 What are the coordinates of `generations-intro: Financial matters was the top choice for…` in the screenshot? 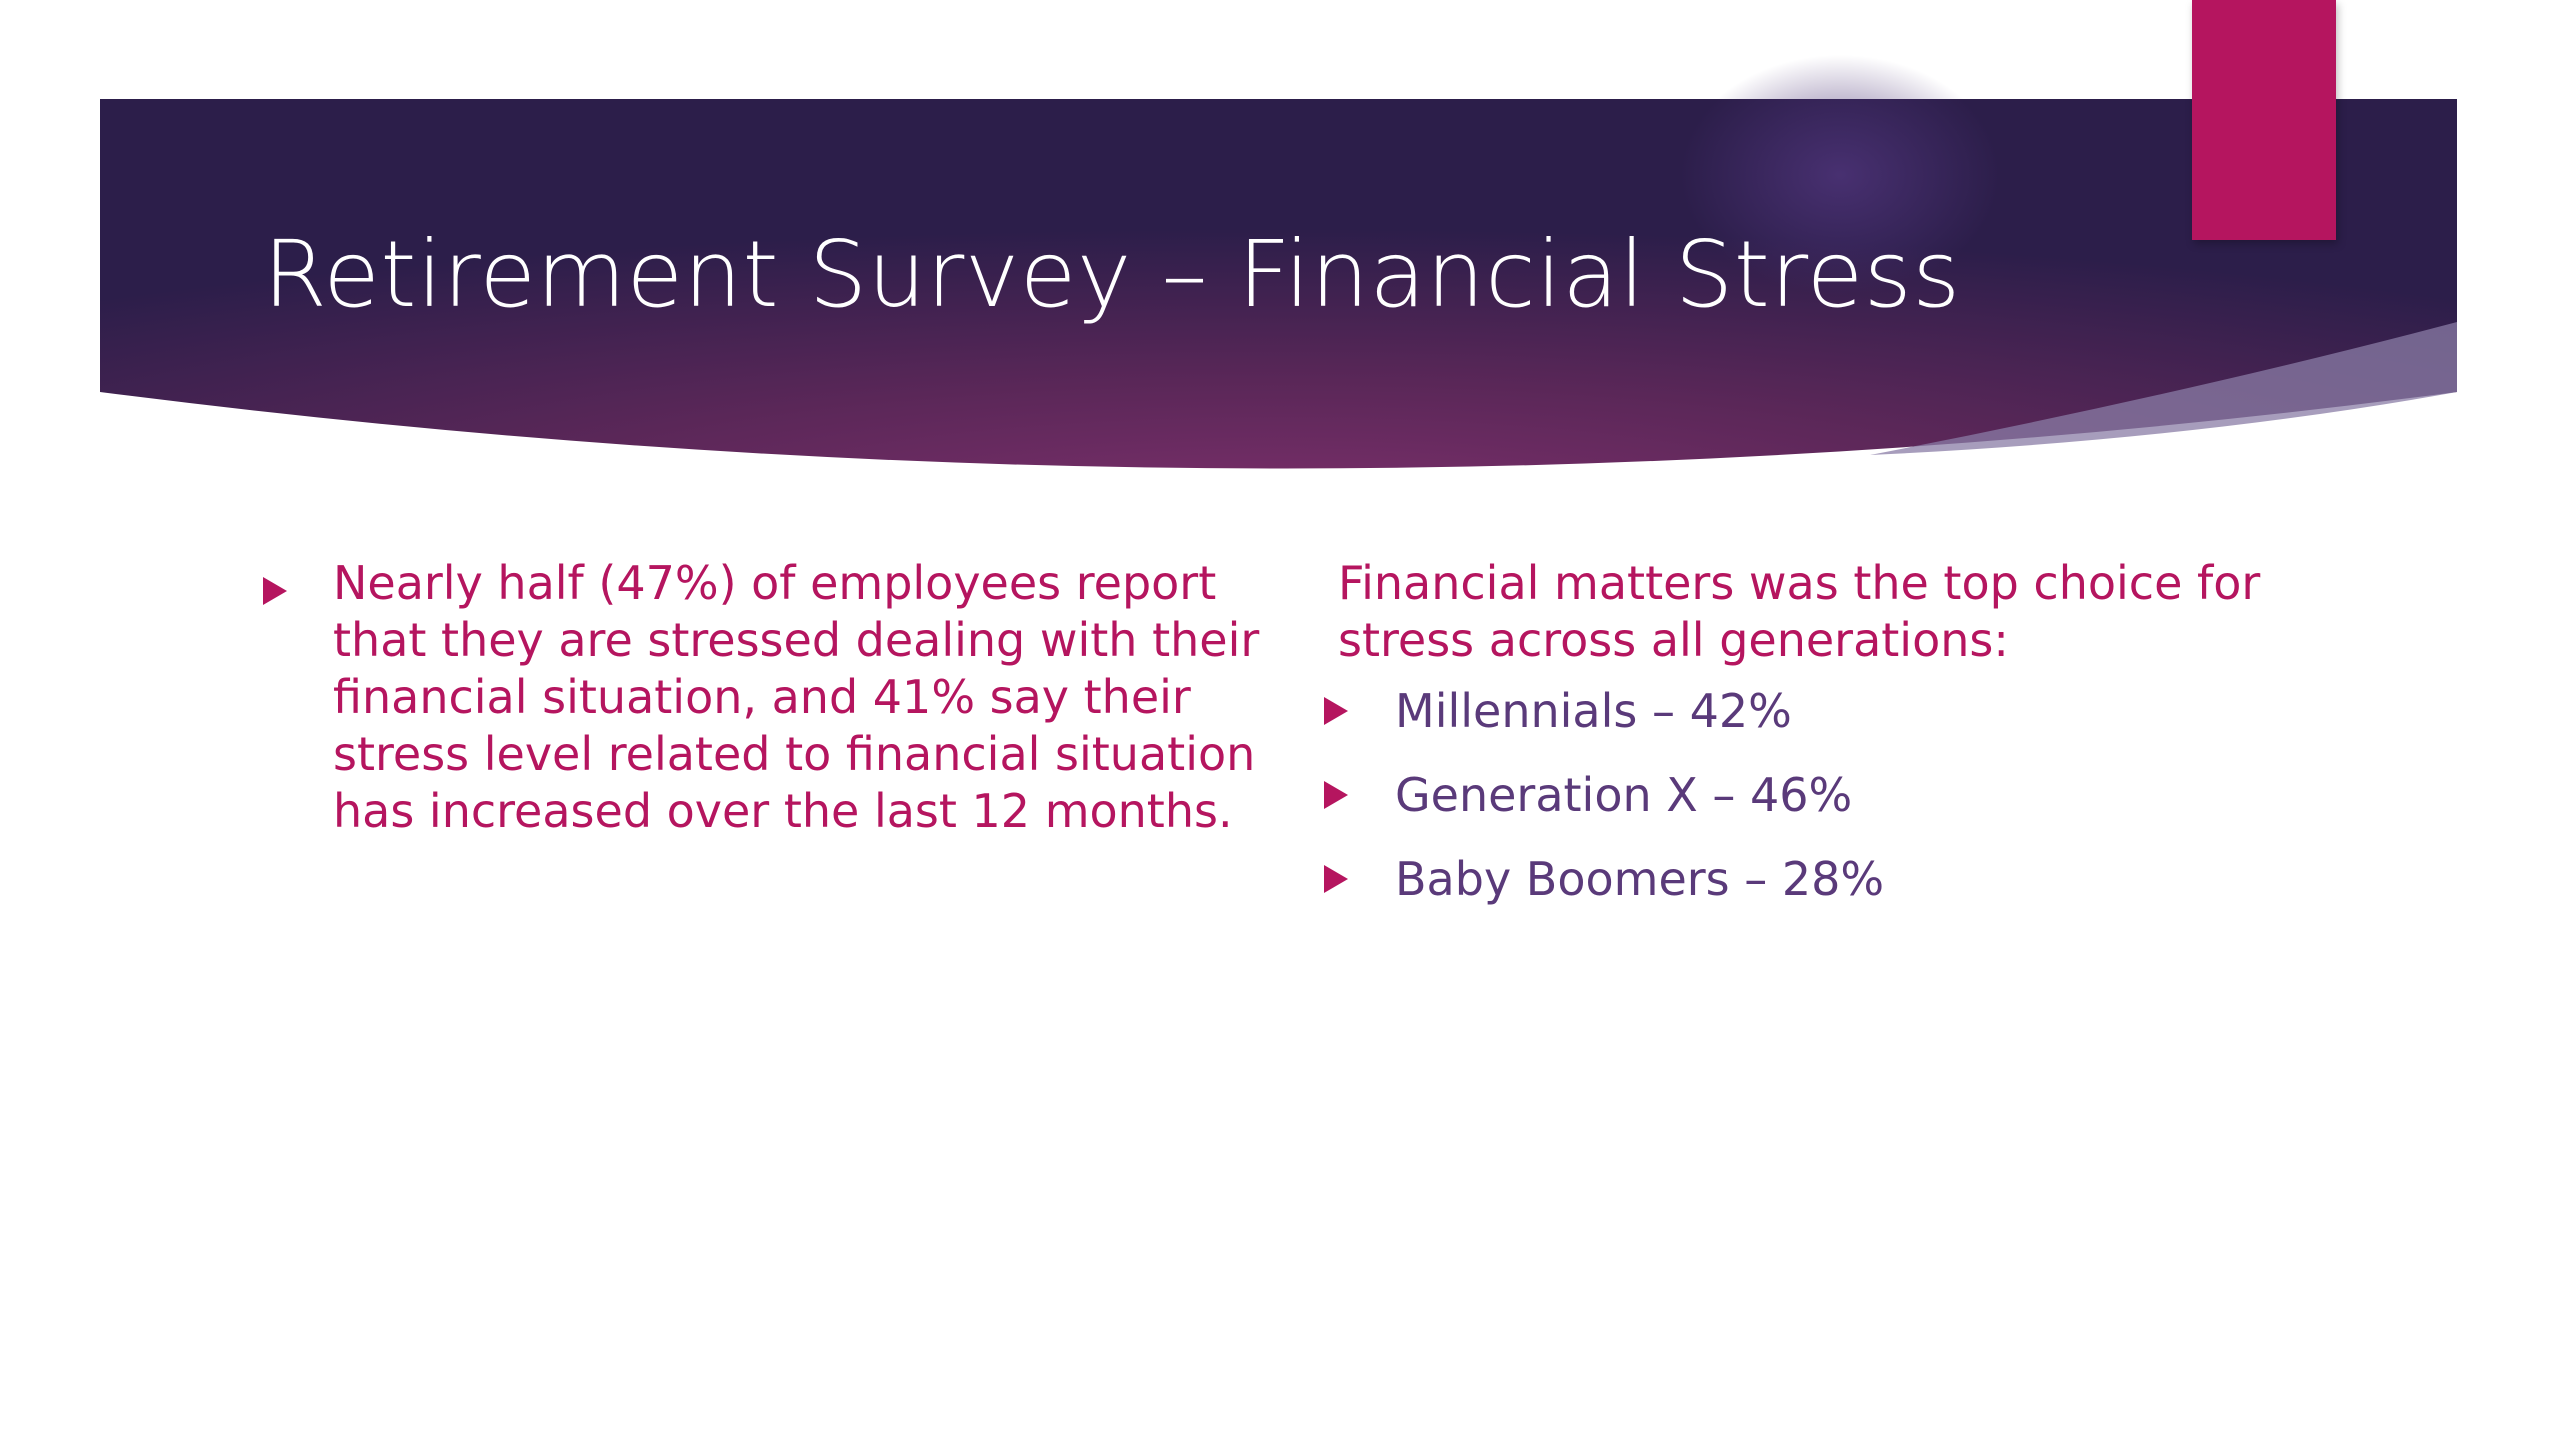 It's located at (1799, 611).